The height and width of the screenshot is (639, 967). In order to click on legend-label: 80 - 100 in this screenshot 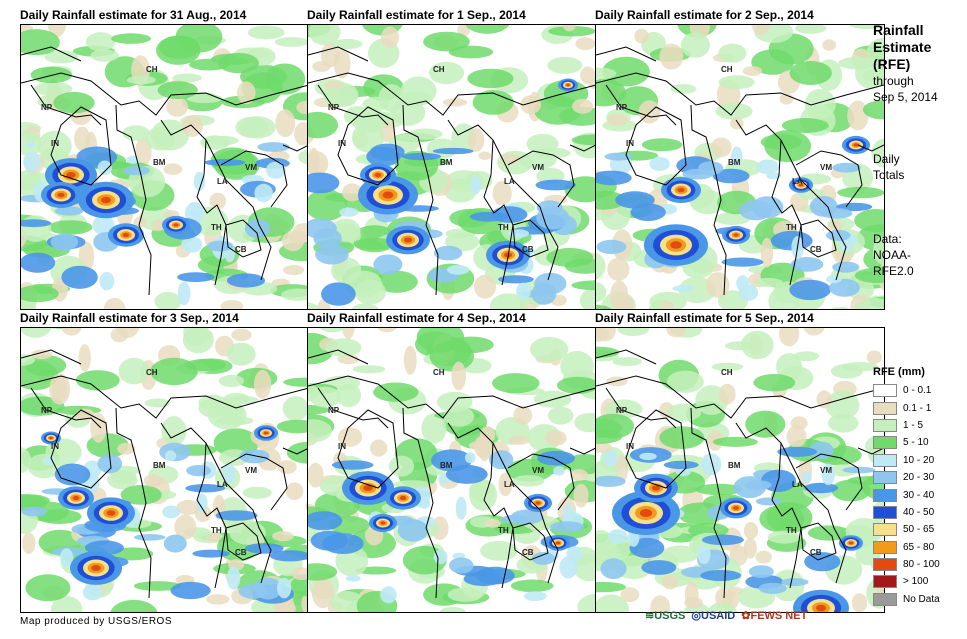, I will do `click(921, 565)`.